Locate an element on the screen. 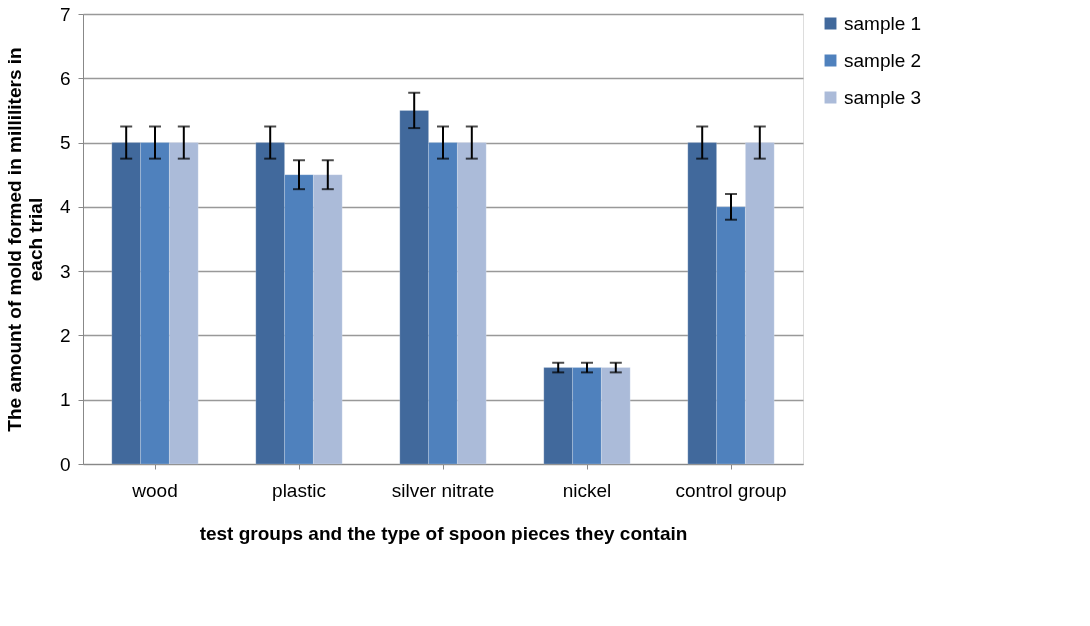  legend-label: sample 2 is located at coordinates (883, 60).